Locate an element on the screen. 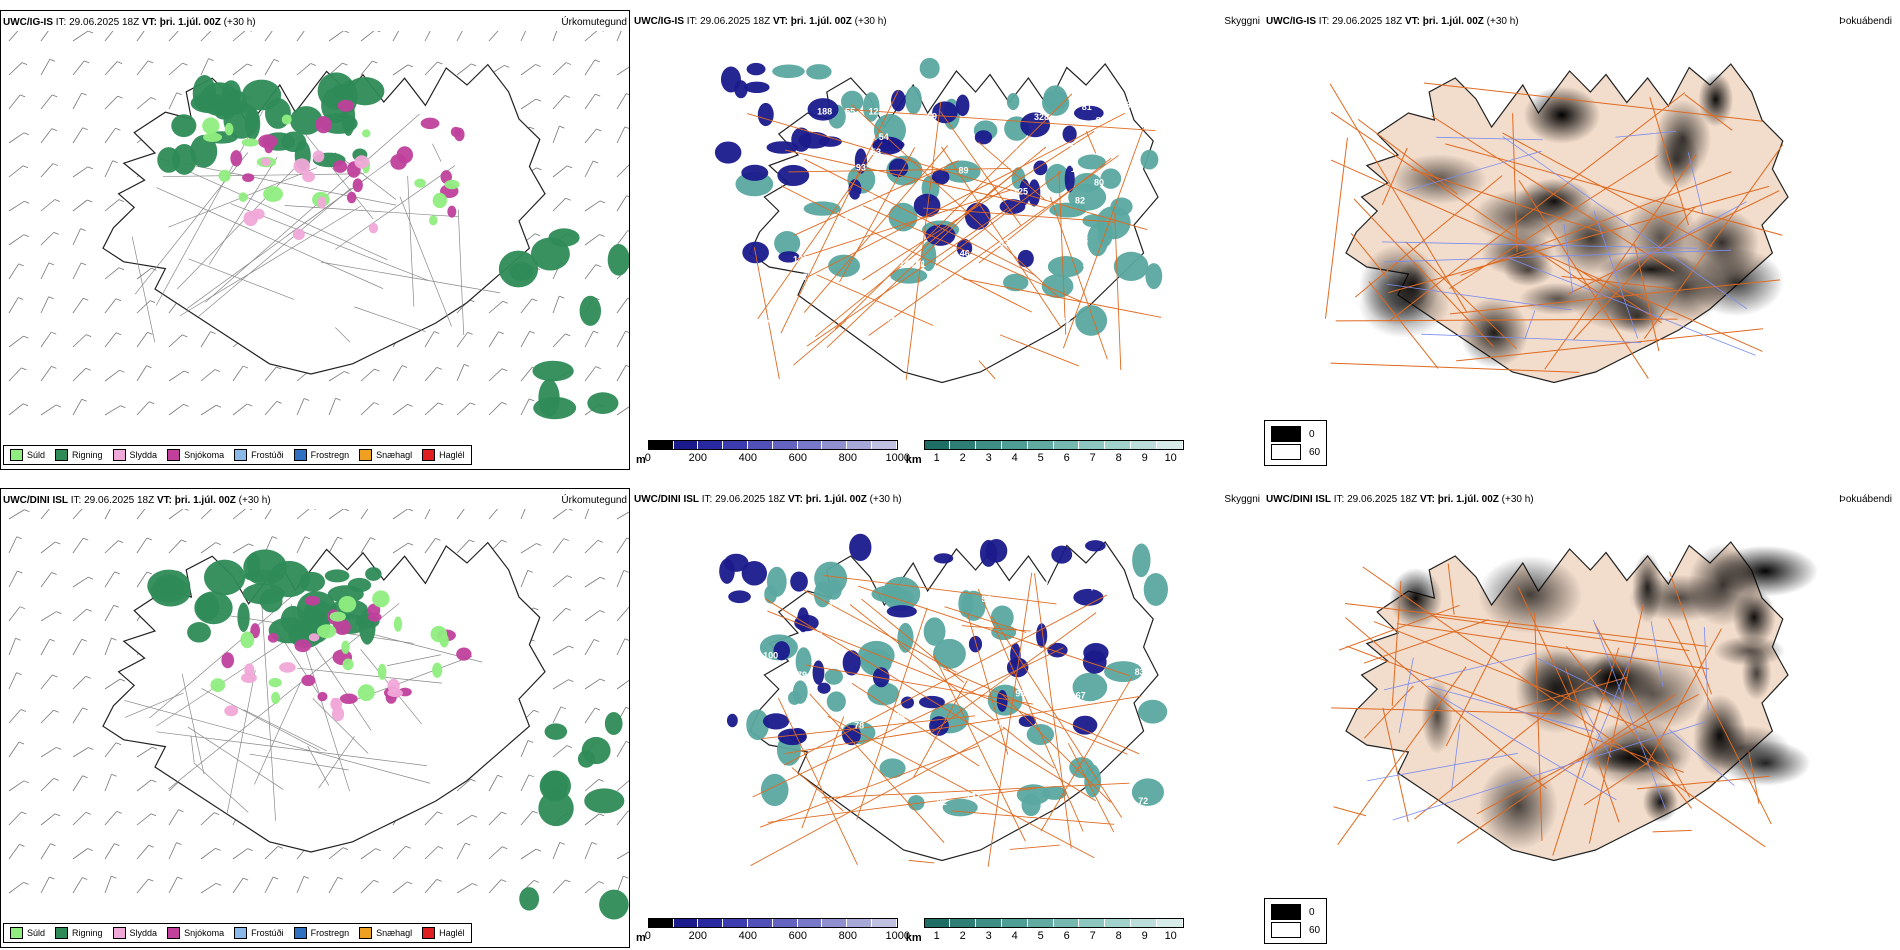 The width and height of the screenshot is (1900, 950). product-title: Úrkomutegund is located at coordinates (594, 500).